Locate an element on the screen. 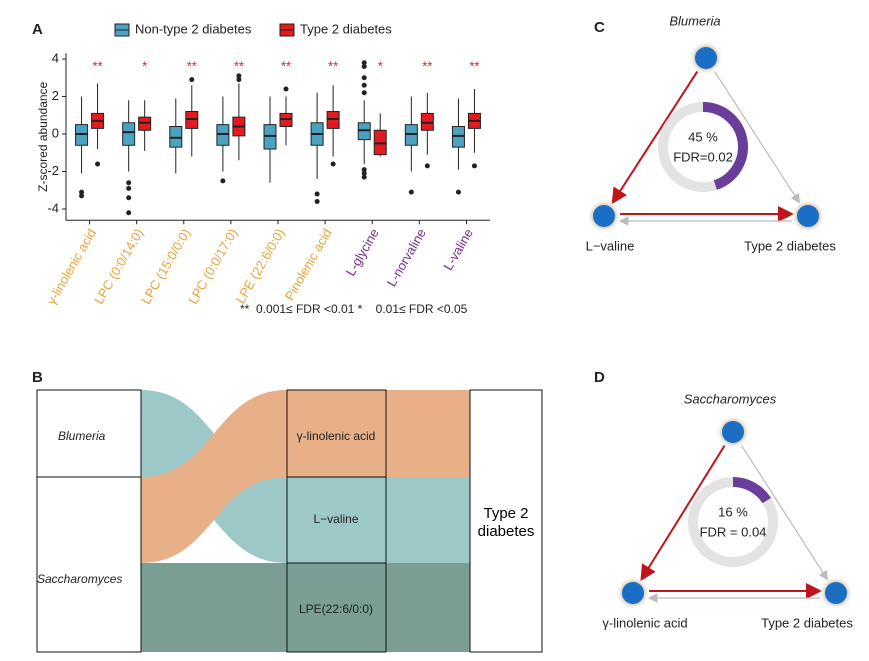 This screenshot has height=661, width=869. node-label: LPE(22:6/0:0) is located at coordinates (336, 609).